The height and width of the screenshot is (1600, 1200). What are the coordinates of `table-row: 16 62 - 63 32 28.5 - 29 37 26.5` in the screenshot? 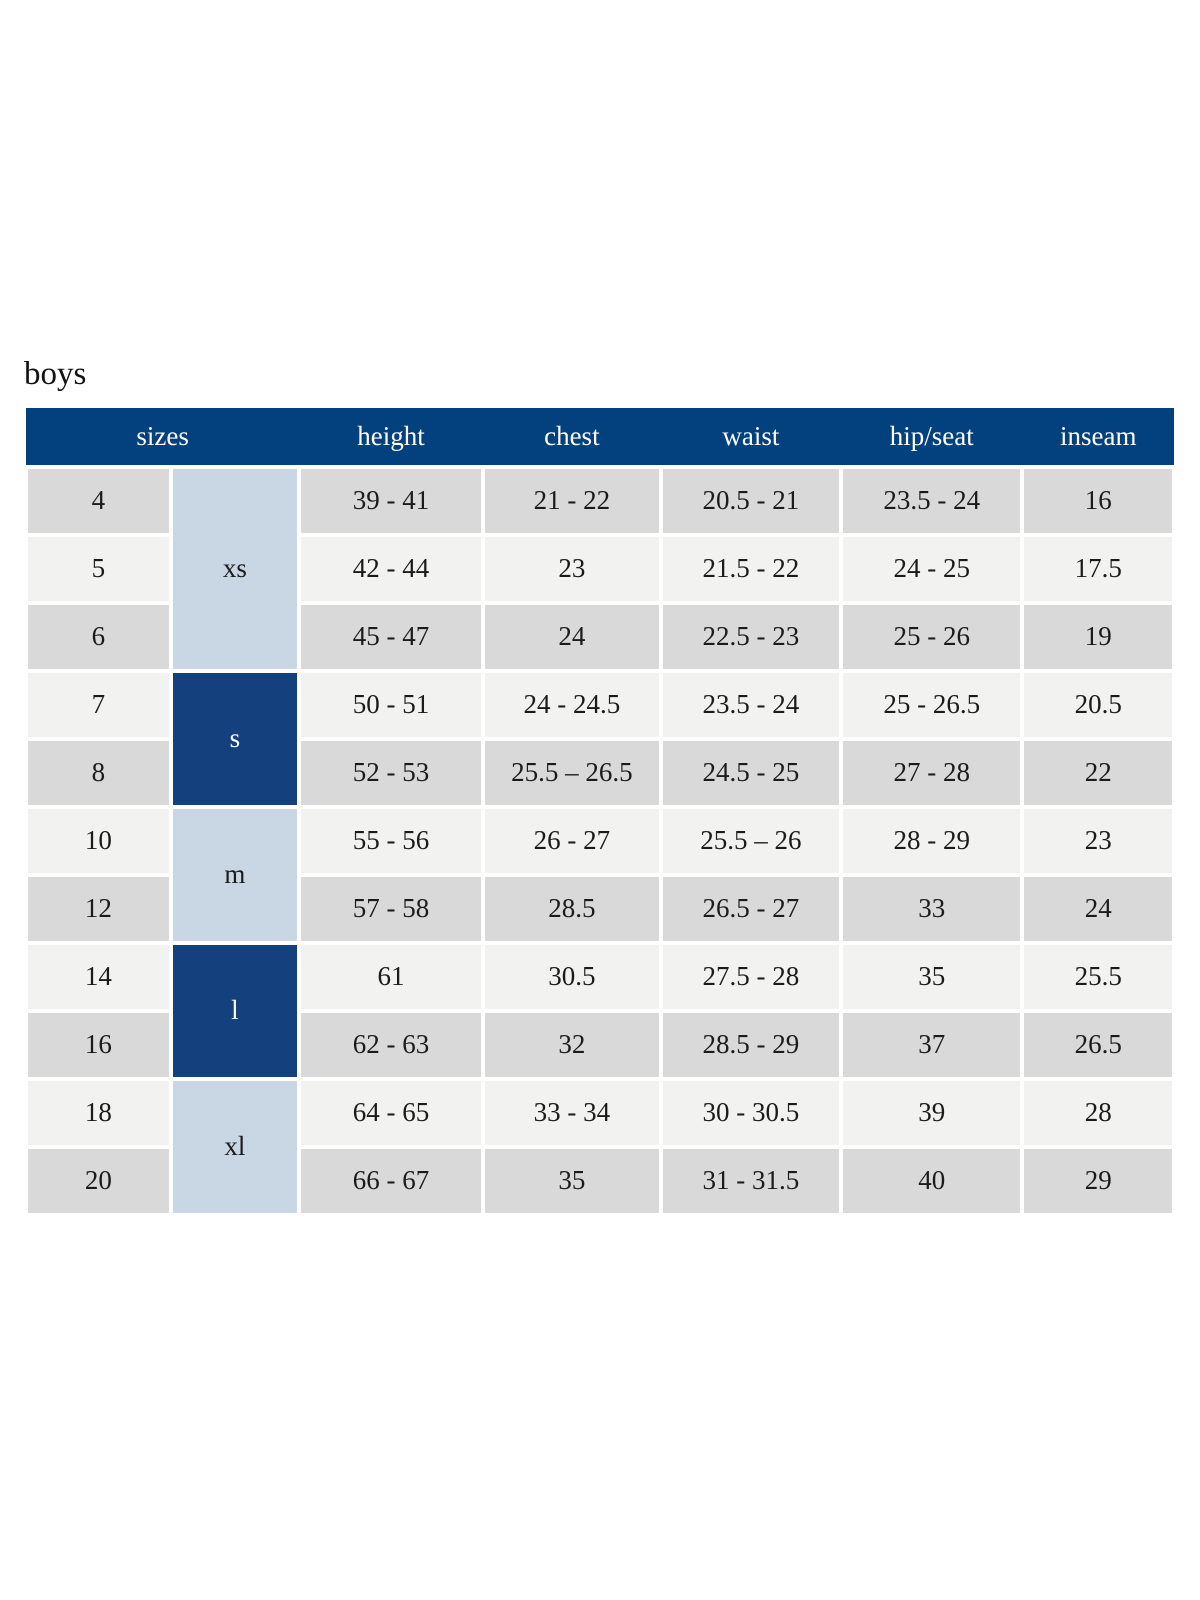 It's located at (600, 1044).